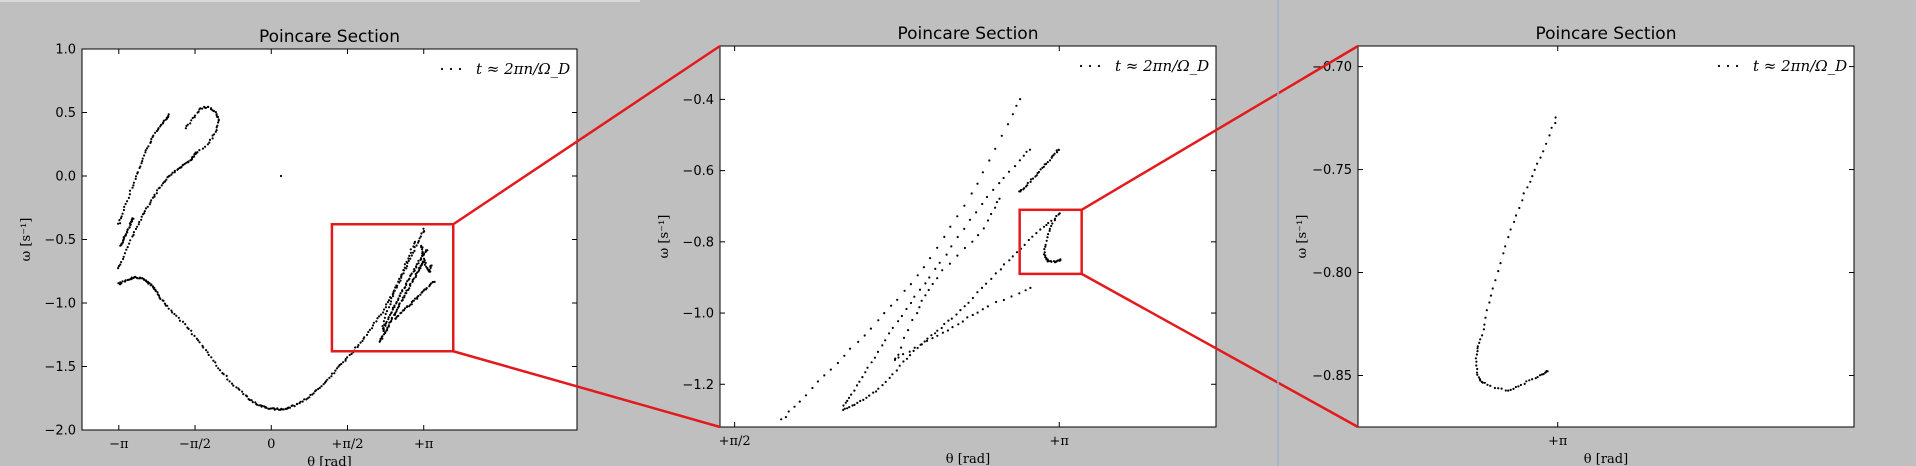 The height and width of the screenshot is (466, 1916). What do you see at coordinates (1332, 273) in the screenshot?
I see `y-tick-label: −0.80` at bounding box center [1332, 273].